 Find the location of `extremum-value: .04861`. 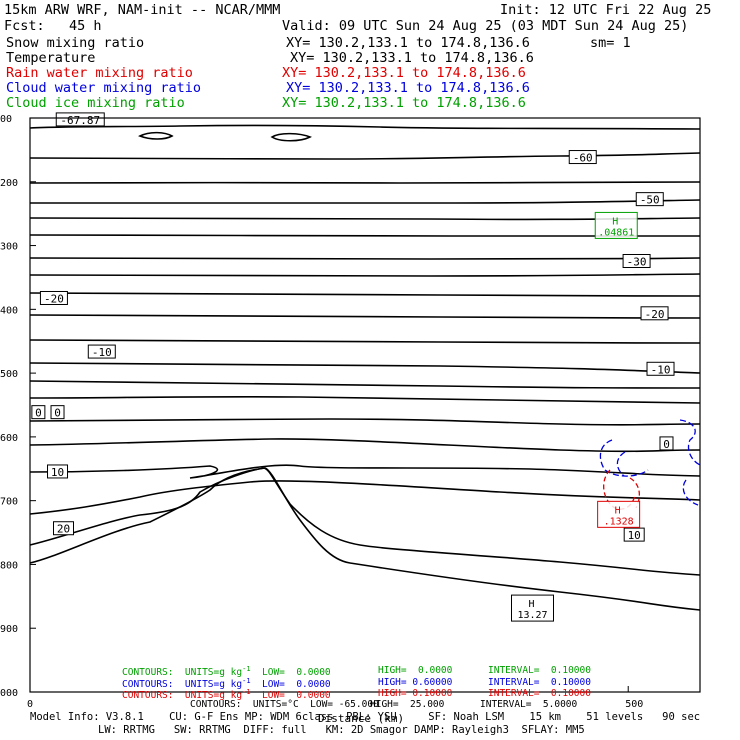

extremum-value: .04861 is located at coordinates (616, 232).